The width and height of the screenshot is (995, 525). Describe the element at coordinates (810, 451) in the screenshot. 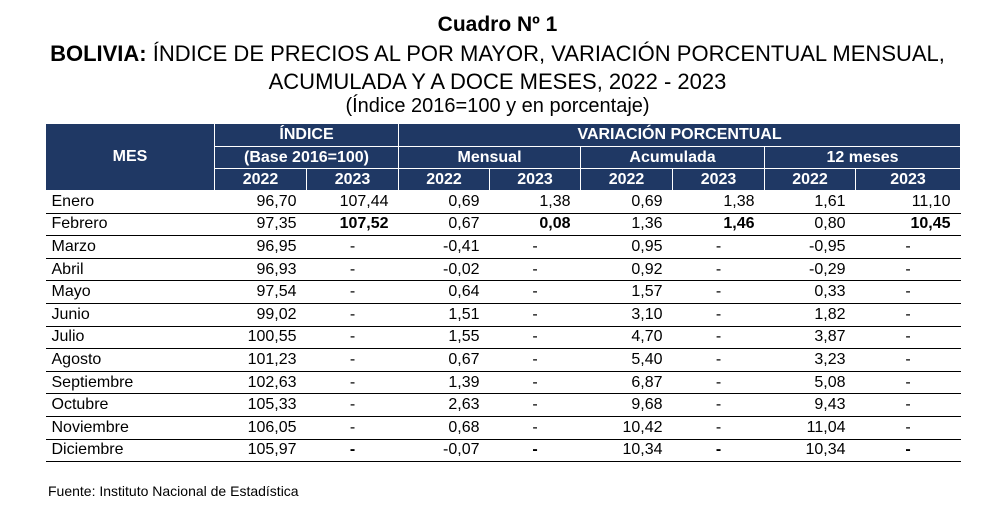

I see `value-cell: 10,34` at that location.